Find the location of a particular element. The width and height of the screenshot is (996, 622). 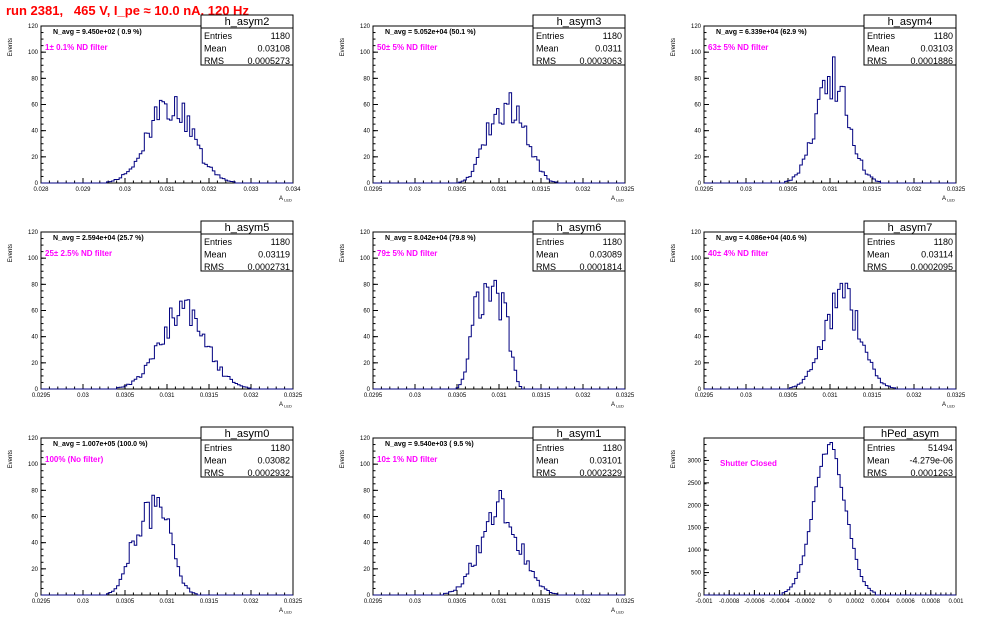

navg-label: N_avg = 5.052e+04 (50.1 %) is located at coordinates (430, 32).